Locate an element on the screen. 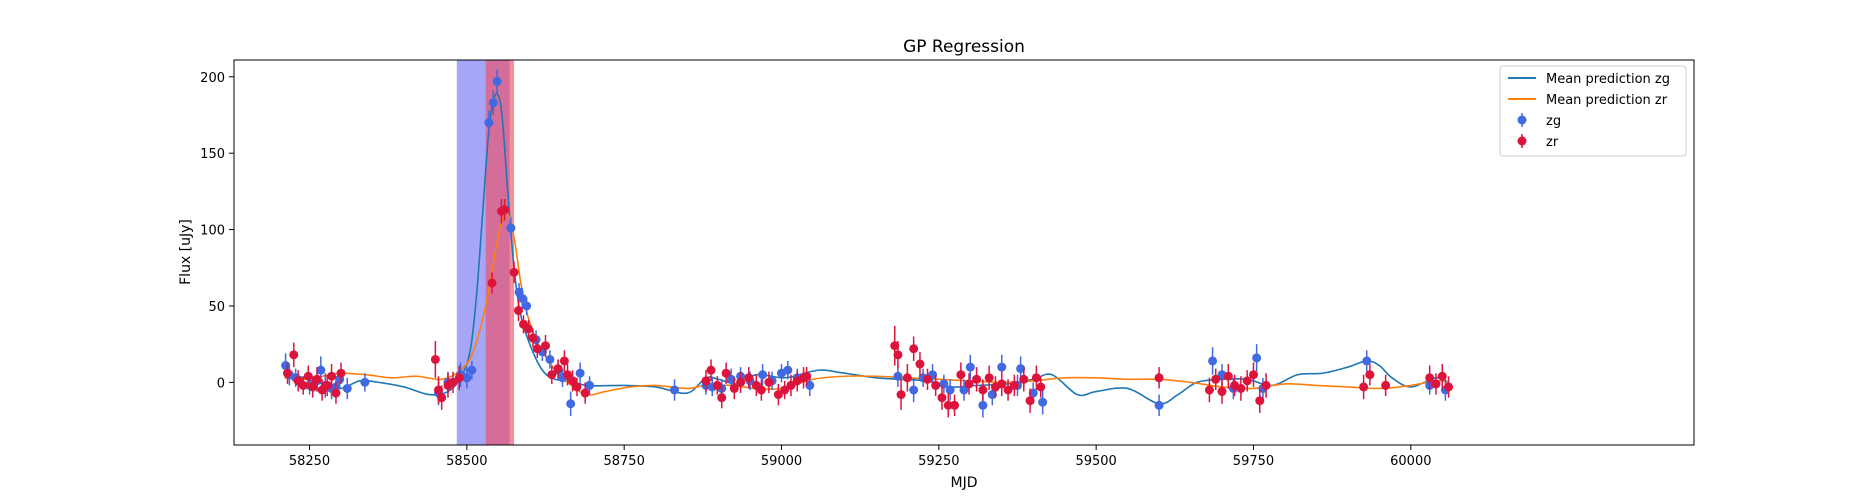 This screenshot has width=1875, height=500. x-axis-label: MJD is located at coordinates (964, 483).